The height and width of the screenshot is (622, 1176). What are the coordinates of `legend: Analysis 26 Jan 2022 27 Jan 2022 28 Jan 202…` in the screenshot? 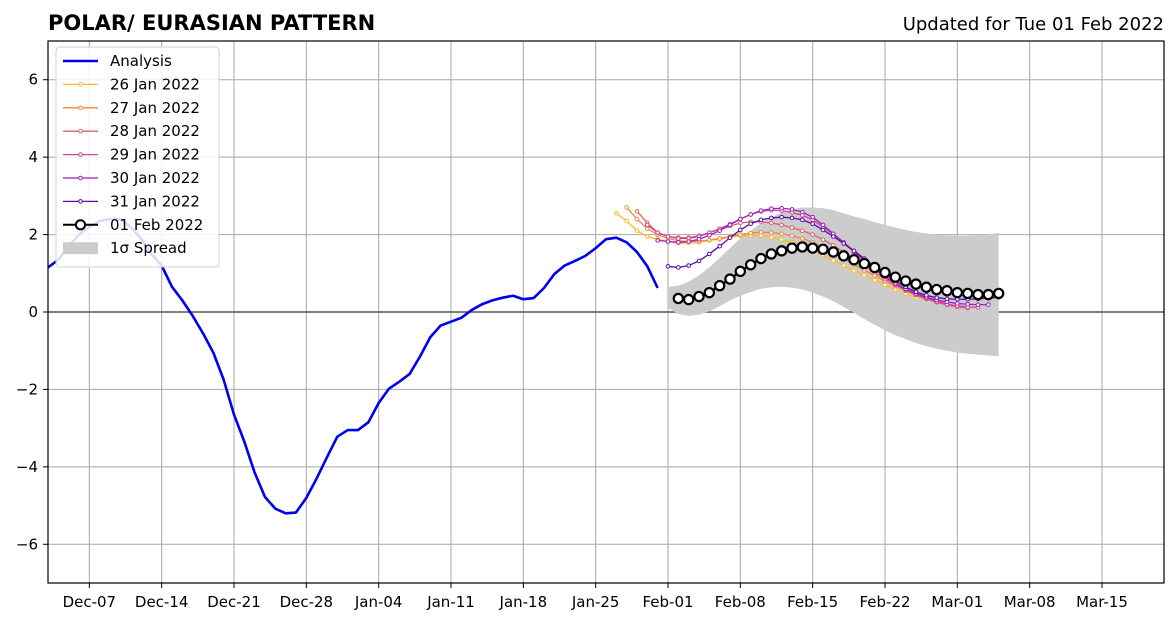 It's located at (137, 157).